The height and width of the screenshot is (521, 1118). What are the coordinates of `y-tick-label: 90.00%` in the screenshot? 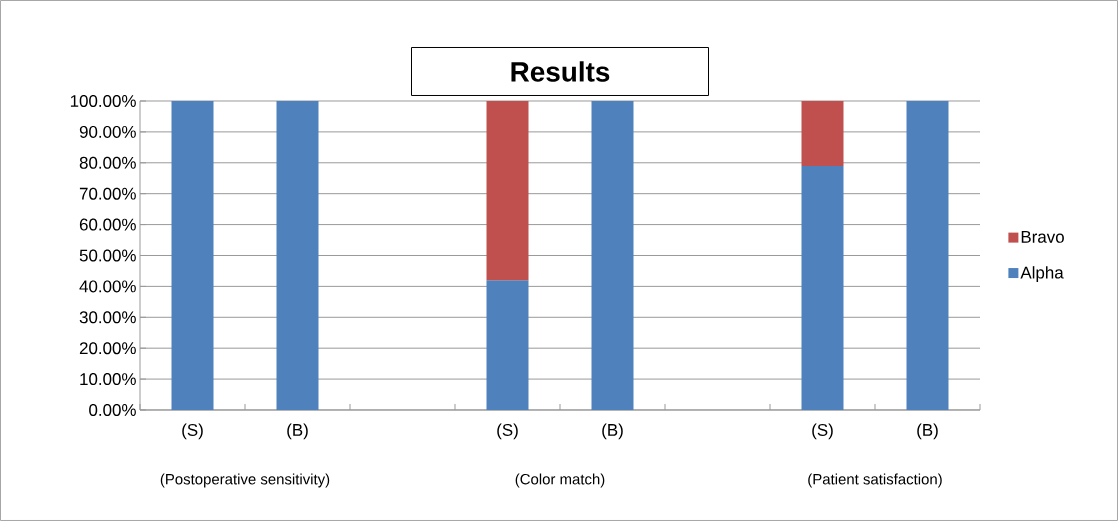 It's located at (107, 131).